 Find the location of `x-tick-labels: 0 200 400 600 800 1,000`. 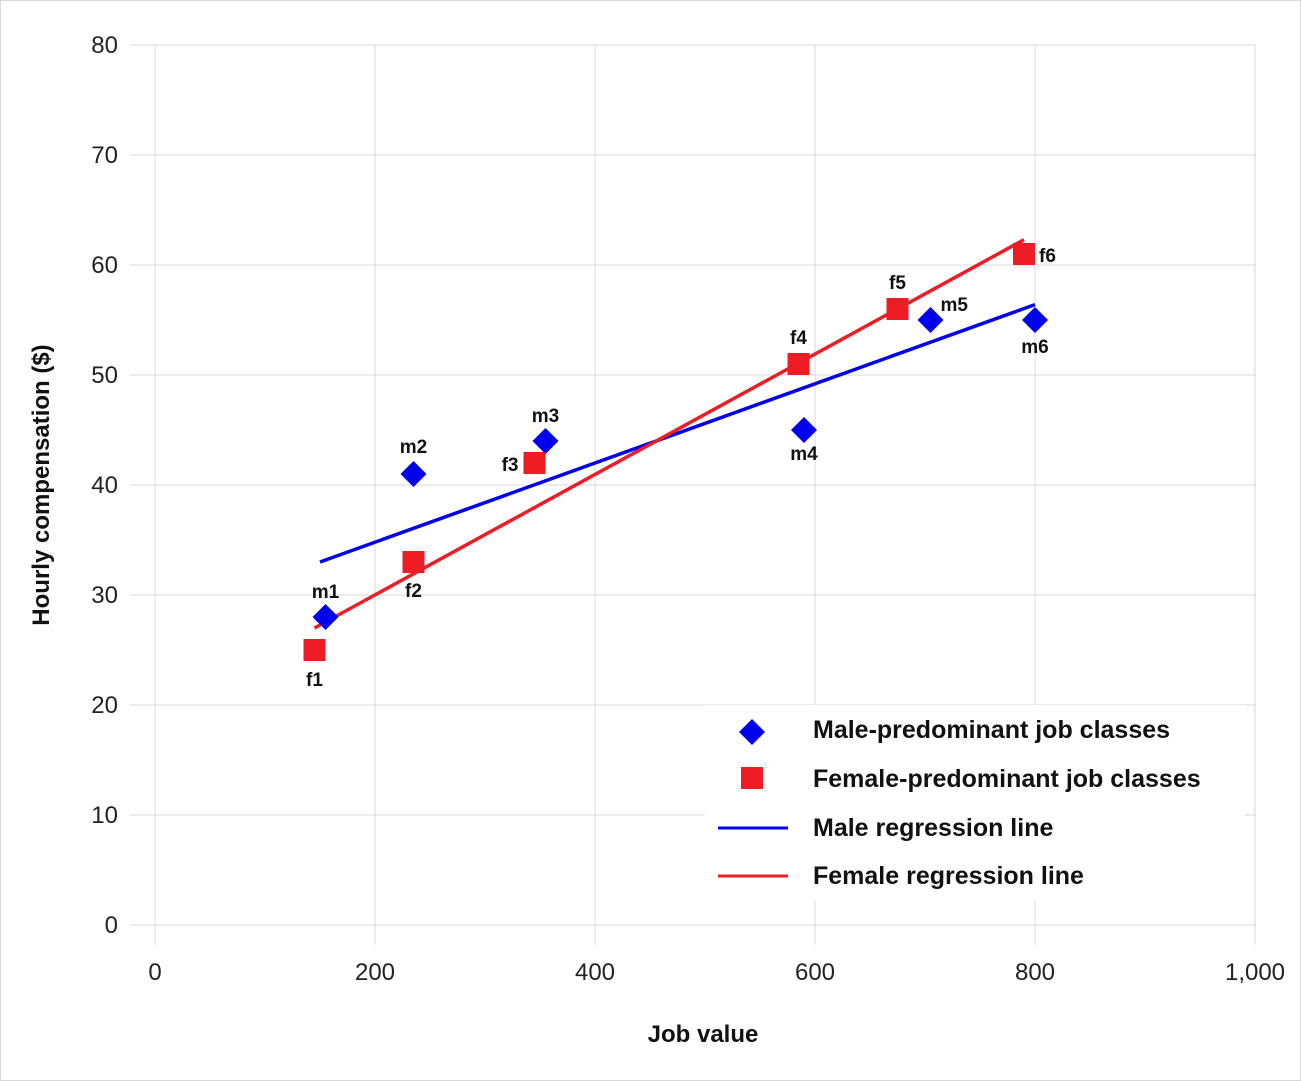

x-tick-labels: 0 200 400 600 800 1,000 is located at coordinates (716, 972).